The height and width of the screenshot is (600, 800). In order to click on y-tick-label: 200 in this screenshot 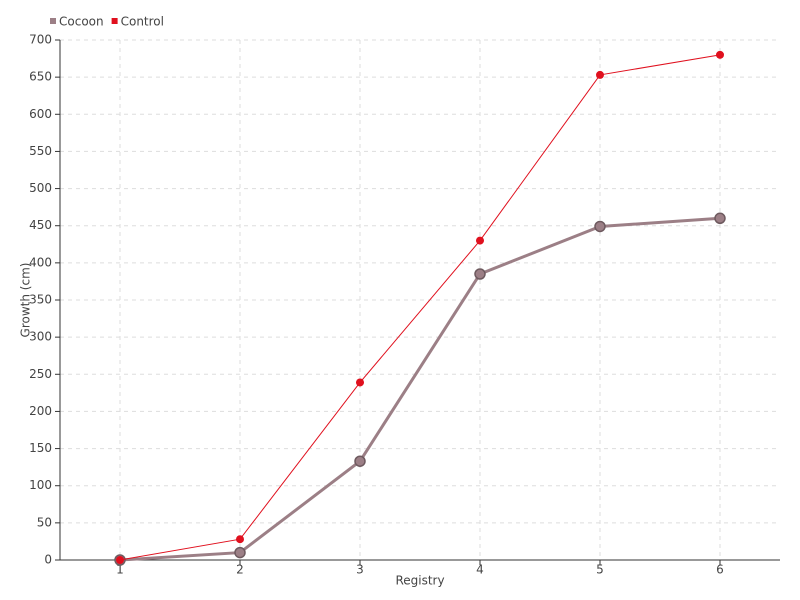, I will do `click(40, 411)`.